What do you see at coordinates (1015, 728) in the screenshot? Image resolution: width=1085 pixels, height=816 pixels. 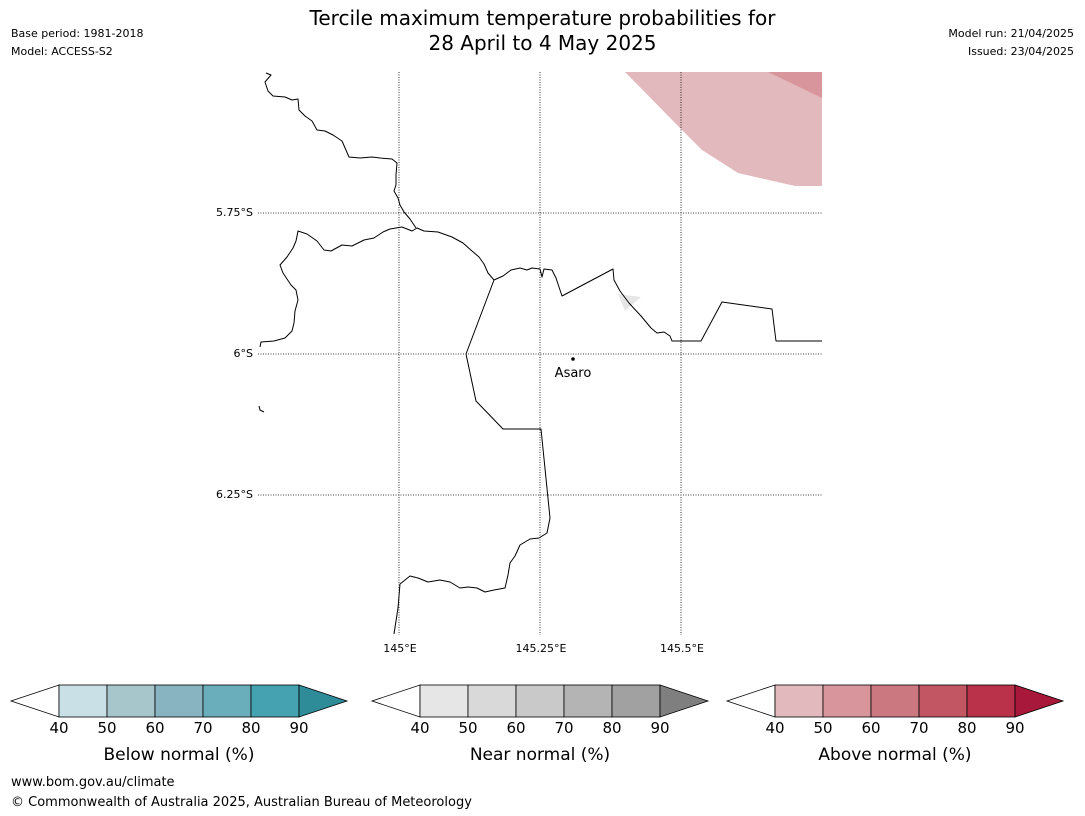 I see `colorbar-above-tick-90: 90` at bounding box center [1015, 728].